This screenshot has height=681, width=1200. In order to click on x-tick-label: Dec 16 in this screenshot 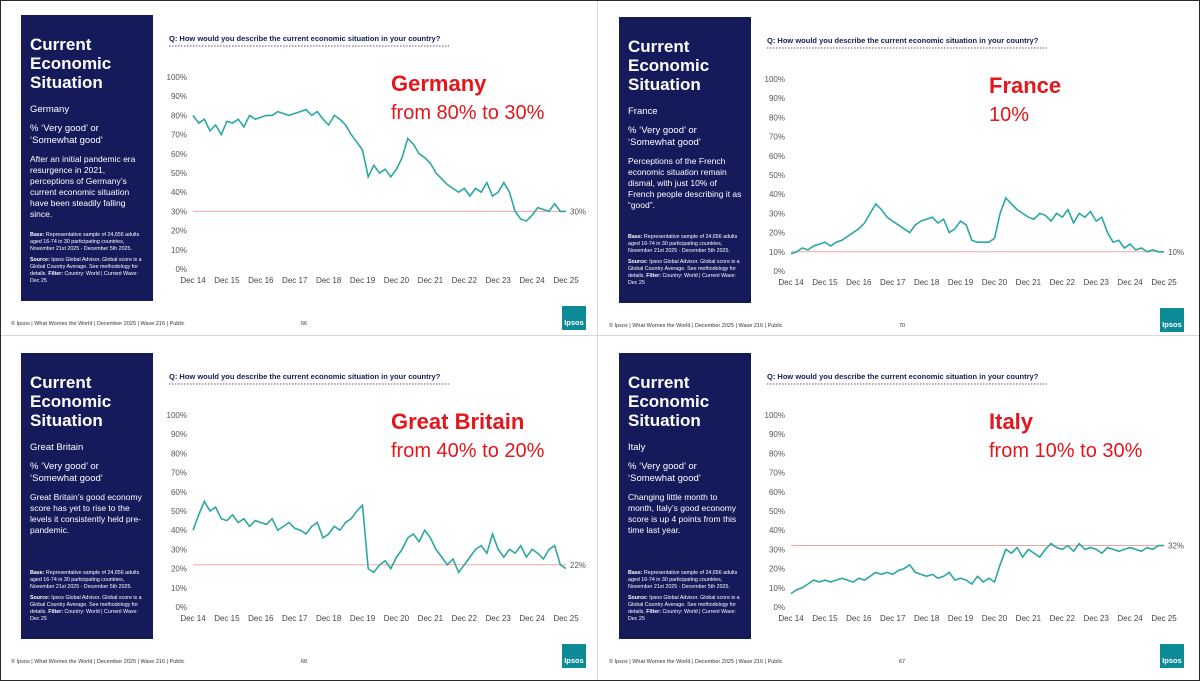, I will do `click(859, 618)`.